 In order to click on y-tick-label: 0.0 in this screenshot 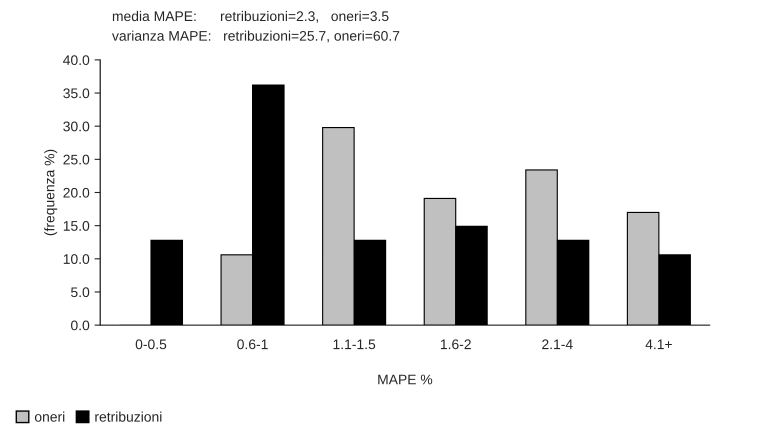, I will do `click(80, 325)`.